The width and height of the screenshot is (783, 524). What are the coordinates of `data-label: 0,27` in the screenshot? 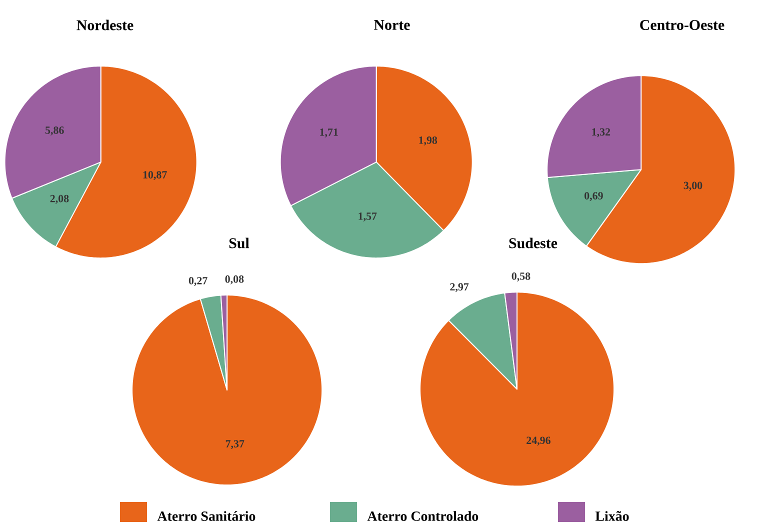 It's located at (198, 281).